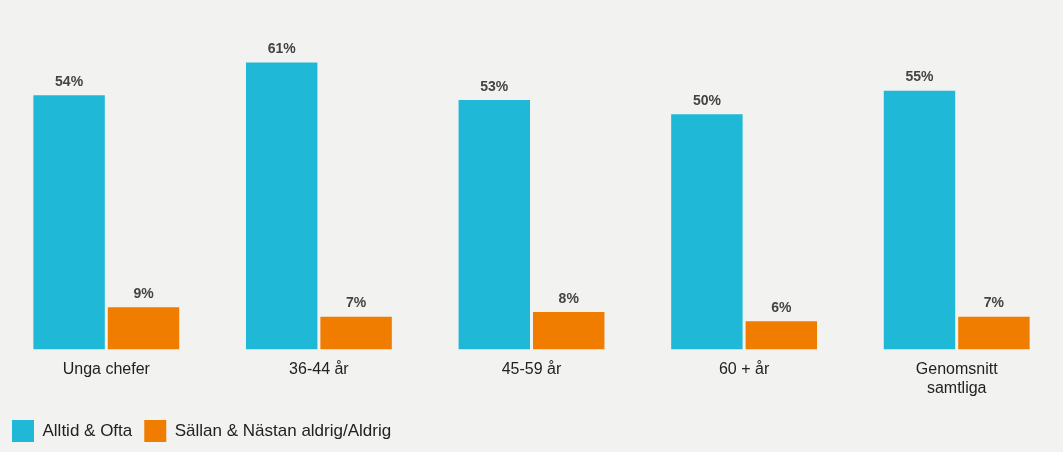 The height and width of the screenshot is (452, 1063). I want to click on x-tick-label: 36-44 år, so click(319, 368).